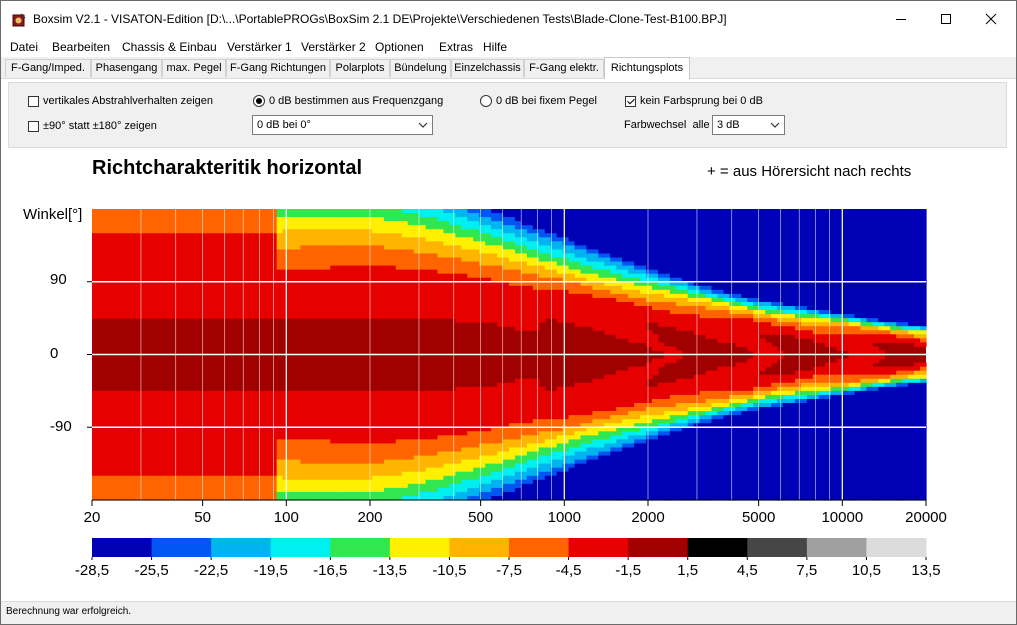 Image resolution: width=1017 pixels, height=625 pixels. I want to click on tab-fgang-richtungen: F-Gang Richtungen, so click(278, 68).